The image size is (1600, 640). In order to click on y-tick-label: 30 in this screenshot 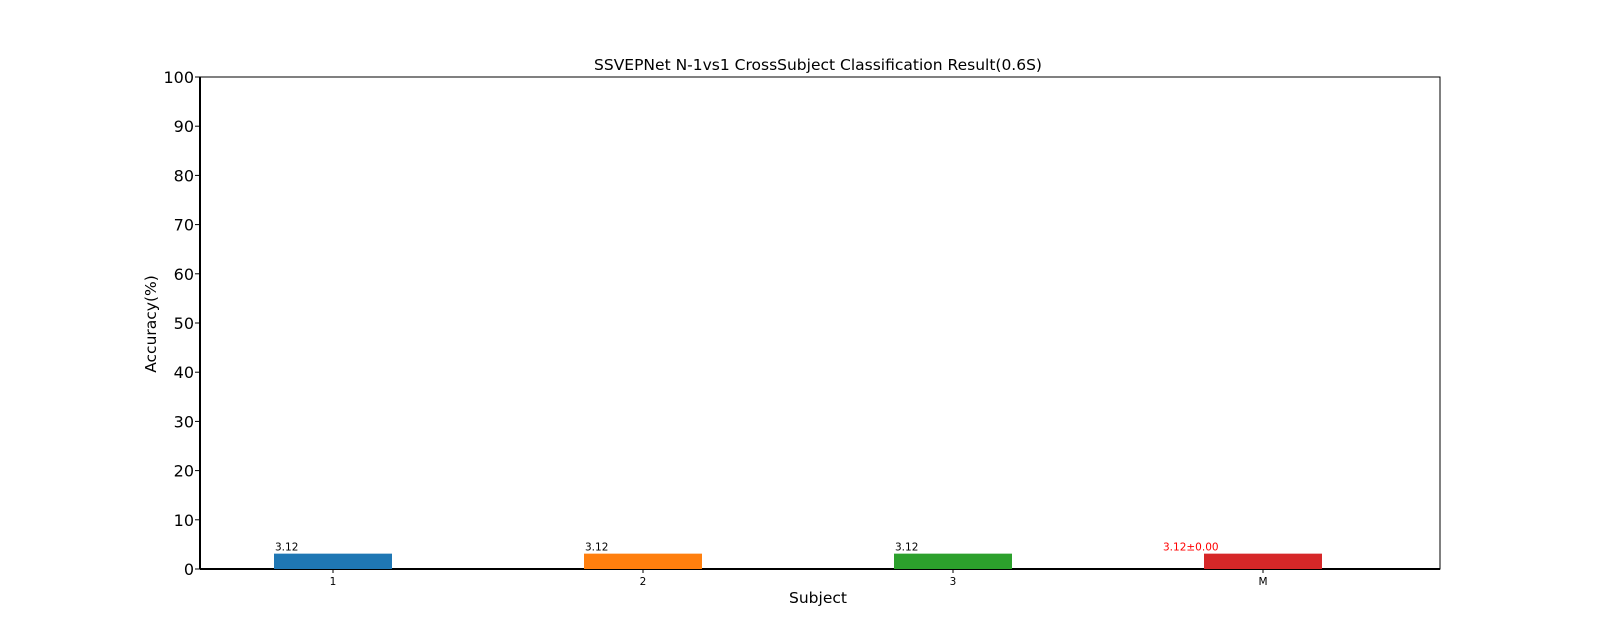, I will do `click(184, 421)`.